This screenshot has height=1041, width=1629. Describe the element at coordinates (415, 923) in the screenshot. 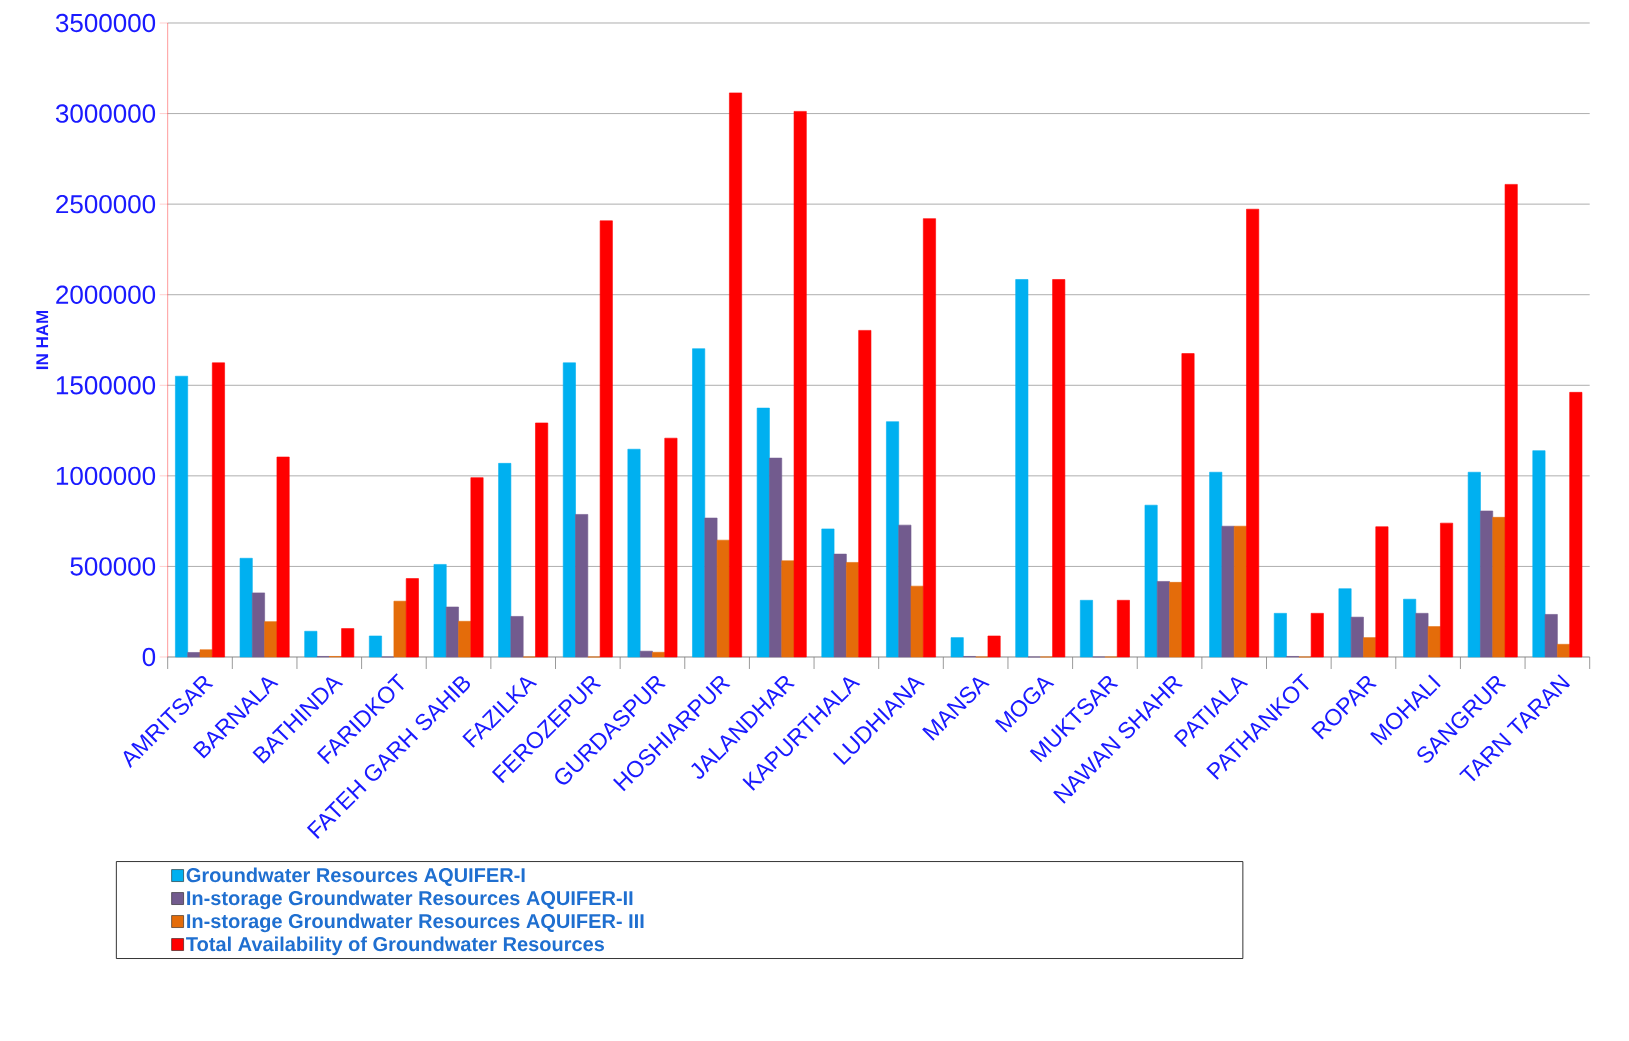

I see `legend-label: In-storage Groundwater Resources AQUIFER- III` at that location.